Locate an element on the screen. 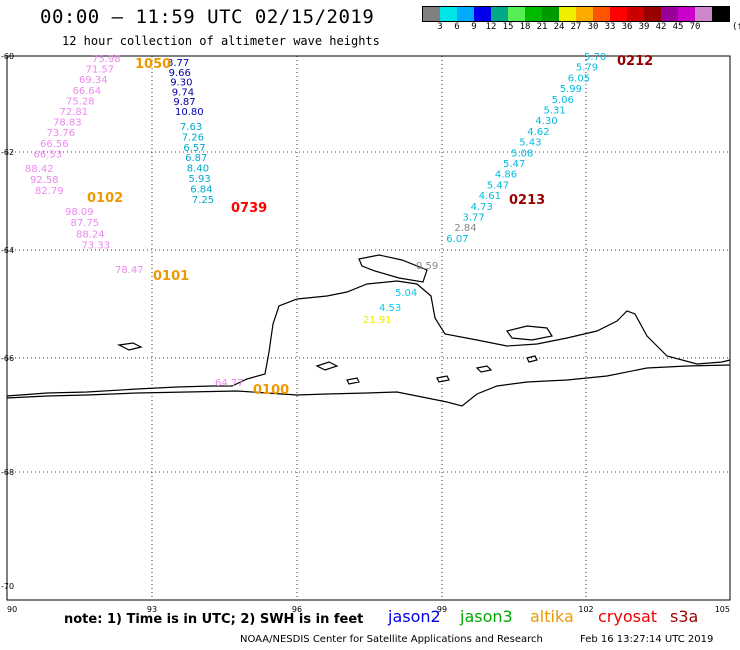  colorbar-tick: 15 is located at coordinates (508, 27).